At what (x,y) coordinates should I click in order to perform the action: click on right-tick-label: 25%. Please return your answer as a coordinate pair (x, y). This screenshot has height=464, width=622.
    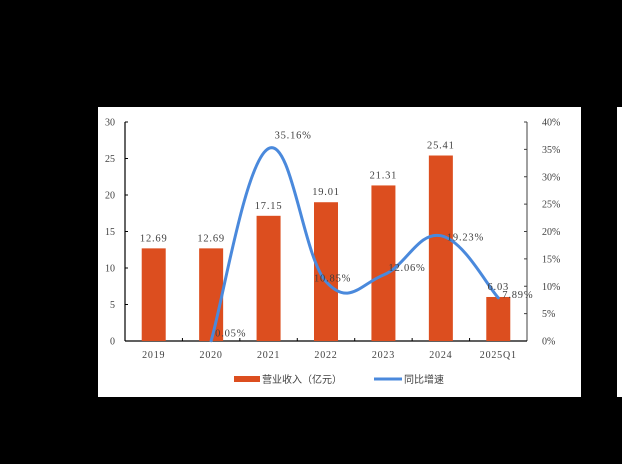
    Looking at the image, I should click on (551, 205).